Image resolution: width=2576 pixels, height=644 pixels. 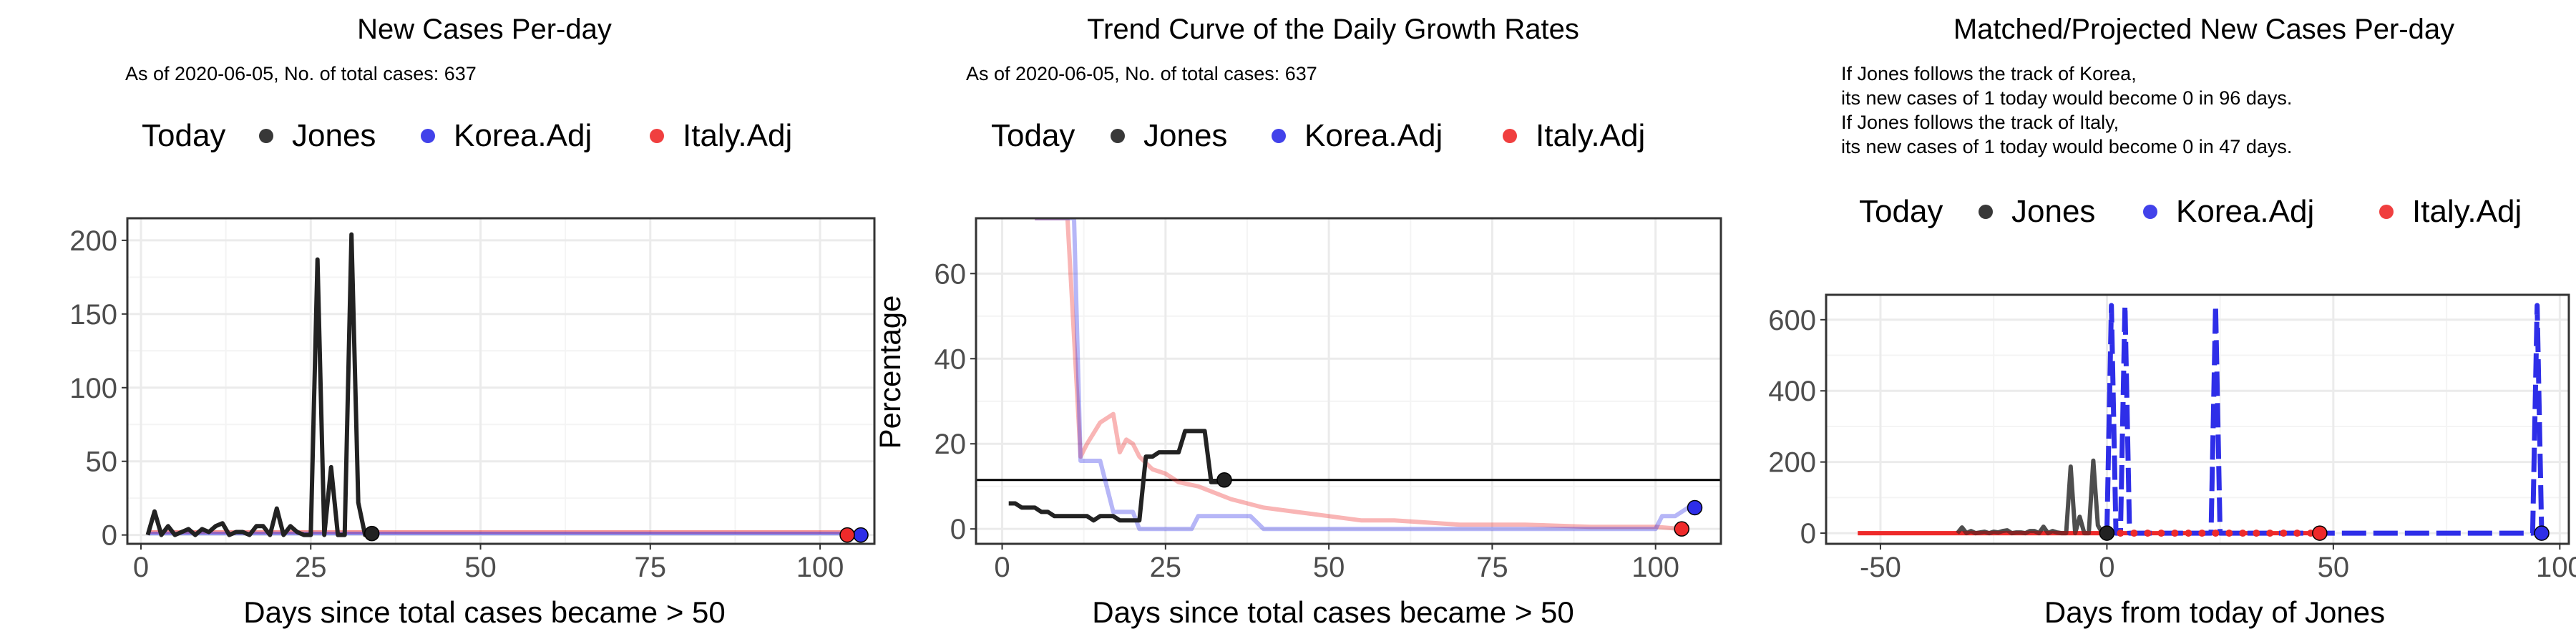 I want to click on chart3-x-axis-label: Days from today of Jones, so click(x=2214, y=612).